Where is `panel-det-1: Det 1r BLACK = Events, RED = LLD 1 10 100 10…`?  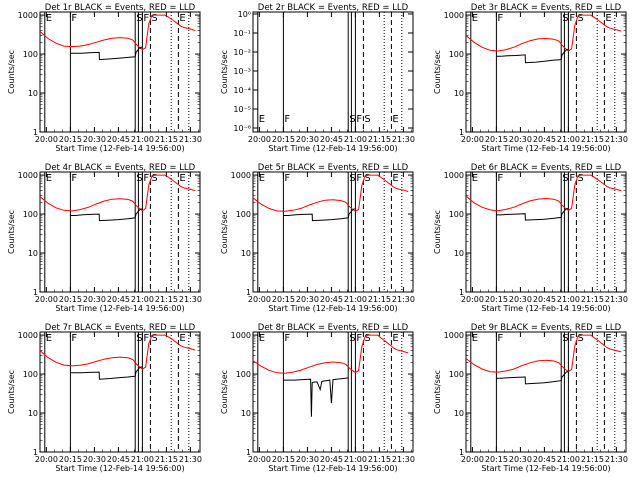
panel-det-1: Det 1r BLACK = Events, RED = LLD 1 10 100 10… is located at coordinates (104, 78).